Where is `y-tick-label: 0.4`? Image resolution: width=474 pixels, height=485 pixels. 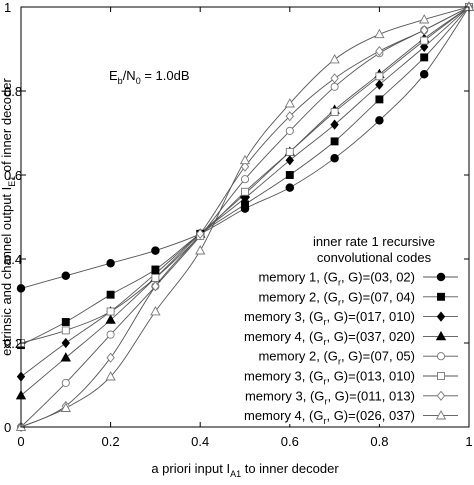
y-tick-label: 0.4 is located at coordinates (13, 259).